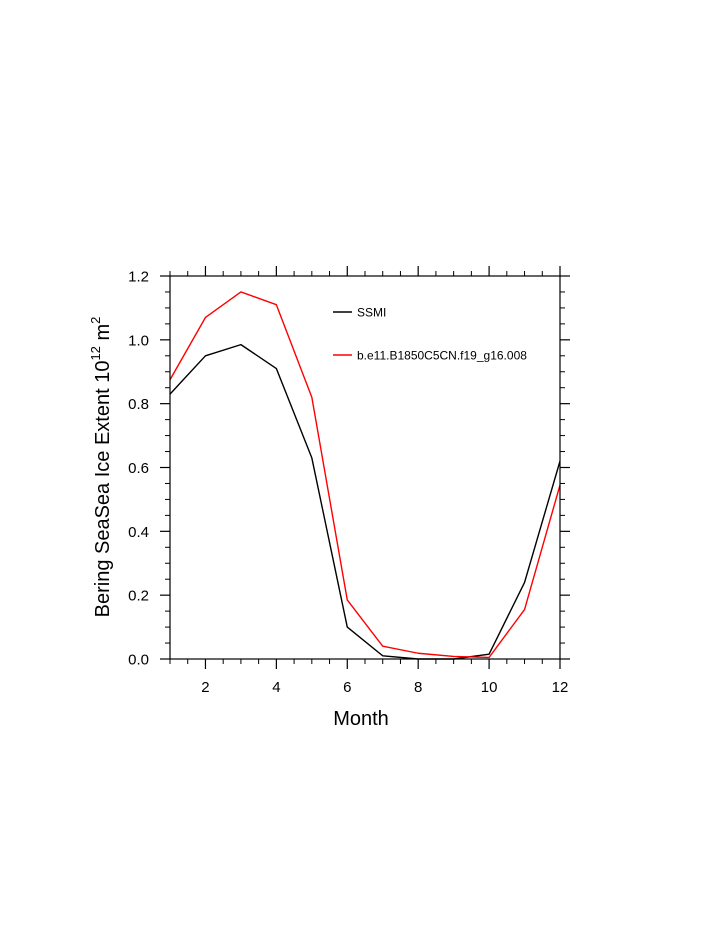 This screenshot has width=723, height=935. Describe the element at coordinates (138, 404) in the screenshot. I see `y-tick-label: 0.8` at that location.